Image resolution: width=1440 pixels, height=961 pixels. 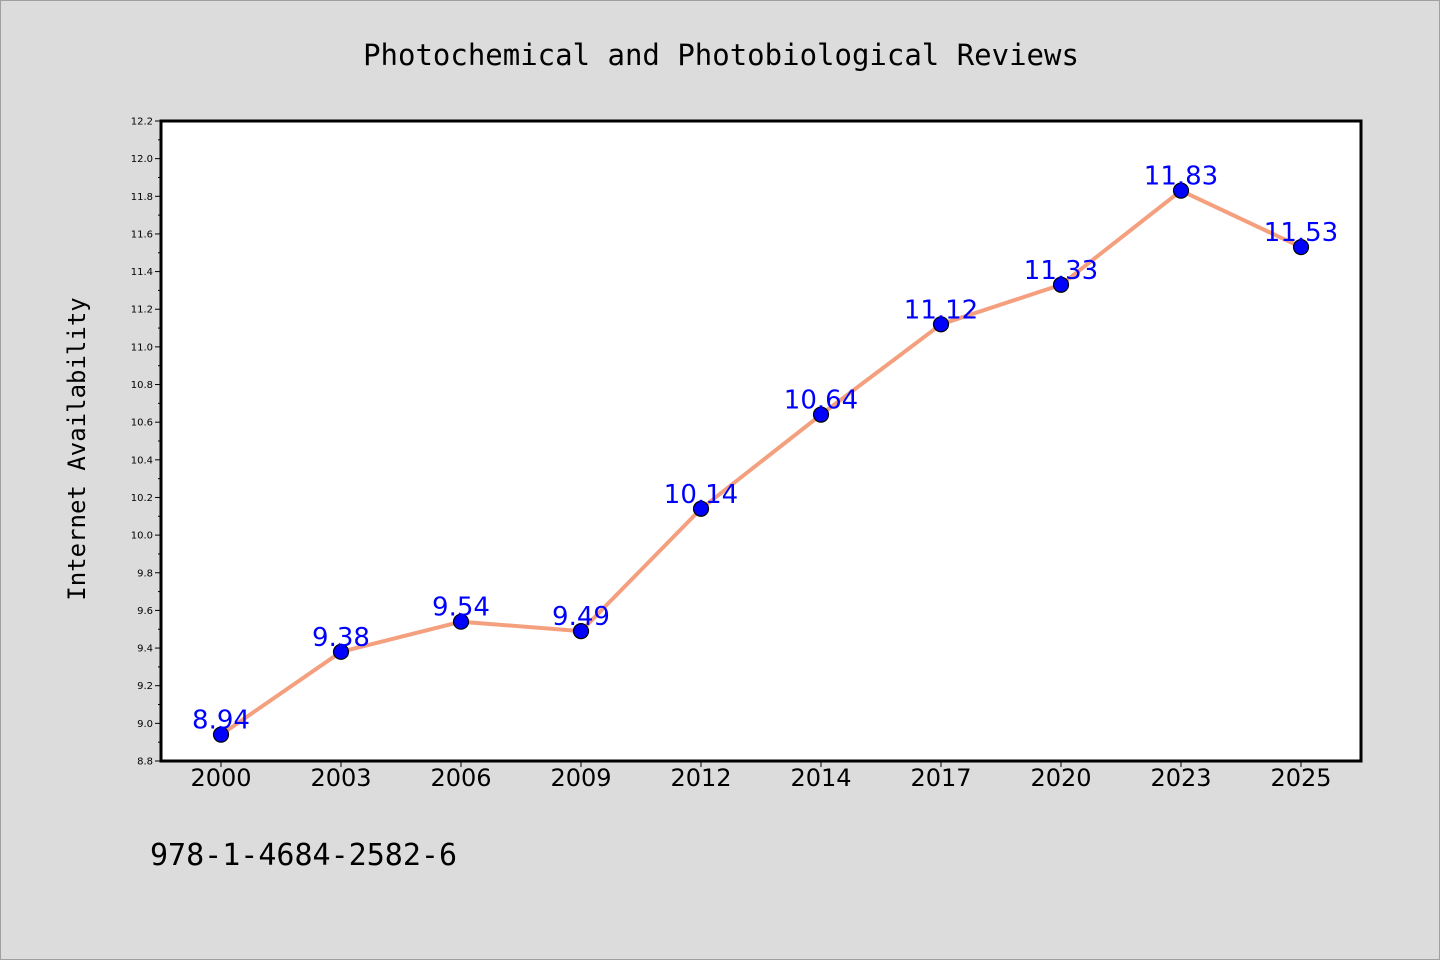 What do you see at coordinates (581, 617) in the screenshot?
I see `data-label: 9.49` at bounding box center [581, 617].